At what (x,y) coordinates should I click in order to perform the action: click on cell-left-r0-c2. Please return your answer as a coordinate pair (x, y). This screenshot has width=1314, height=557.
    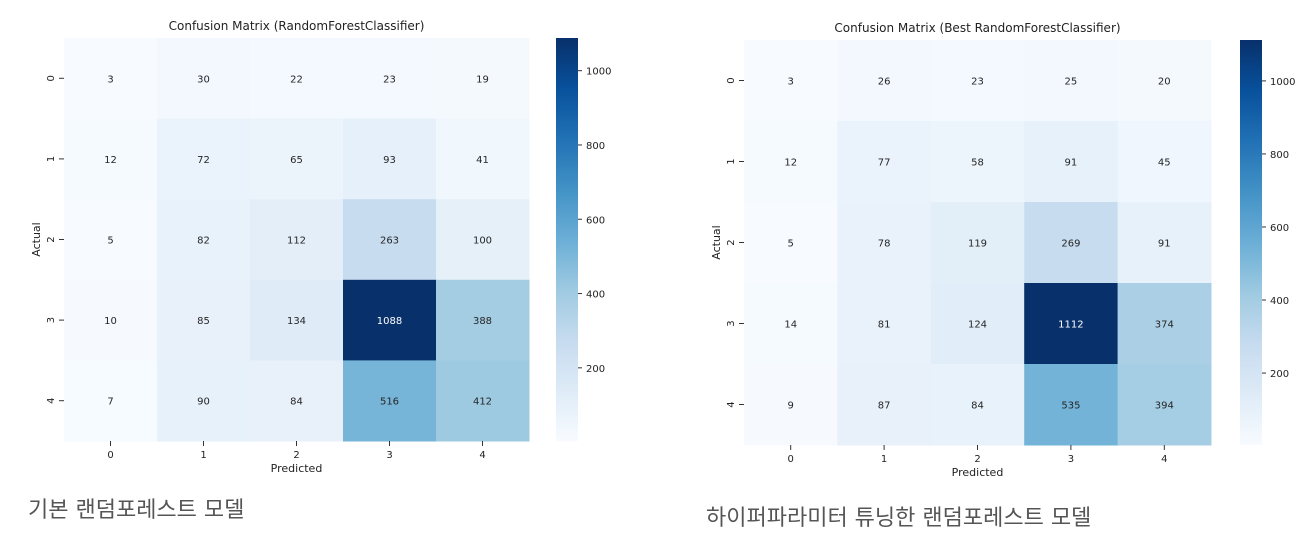
    Looking at the image, I should click on (297, 79).